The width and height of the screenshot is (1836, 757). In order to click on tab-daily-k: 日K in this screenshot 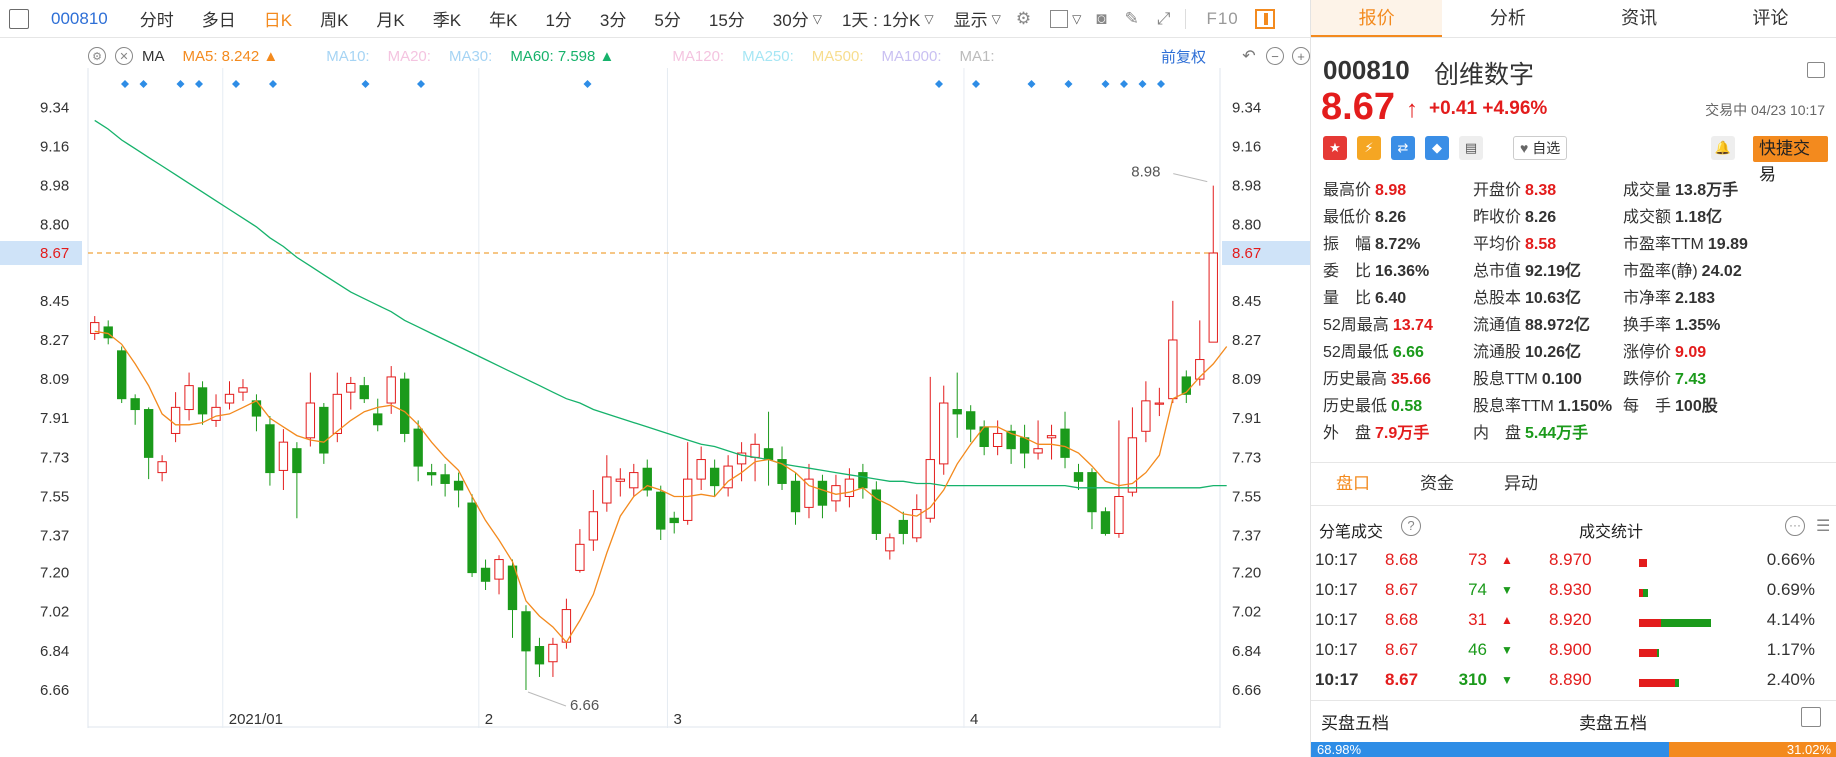, I will do `click(278, 20)`.